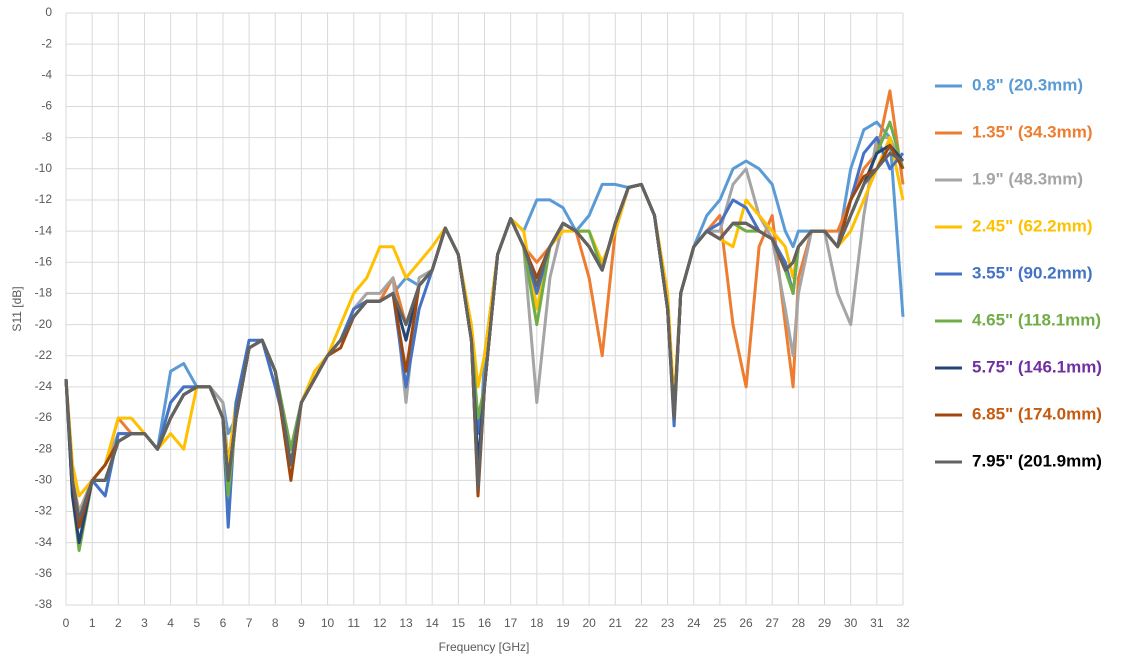 This screenshot has height=662, width=1139. I want to click on x-tick-label: 18, so click(537, 623).